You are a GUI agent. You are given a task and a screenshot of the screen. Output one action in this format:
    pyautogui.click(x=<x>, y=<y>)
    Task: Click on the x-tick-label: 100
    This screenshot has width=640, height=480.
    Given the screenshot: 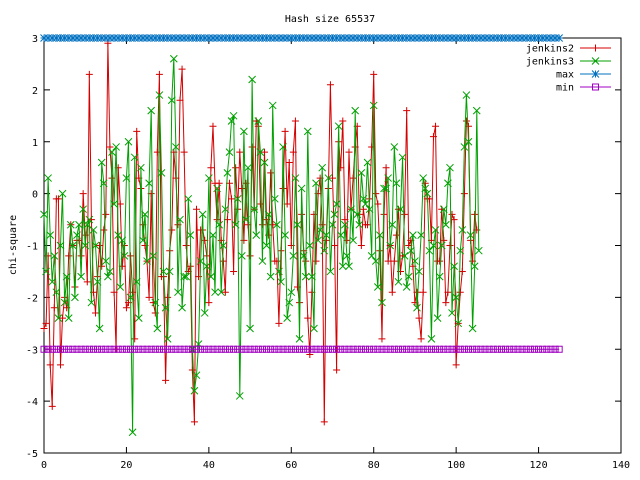 What is the action you would take?
    pyautogui.click(x=456, y=465)
    